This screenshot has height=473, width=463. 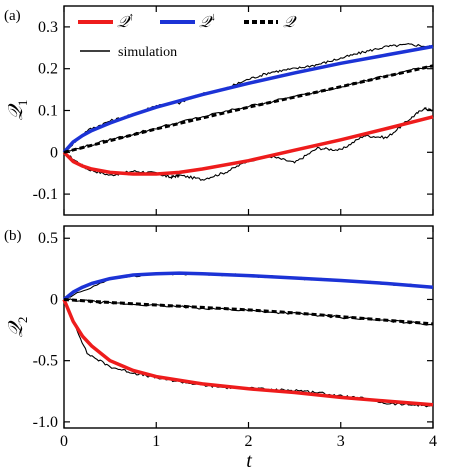 I want to click on legend-label-down: 𝒬↓, so click(x=207, y=21).